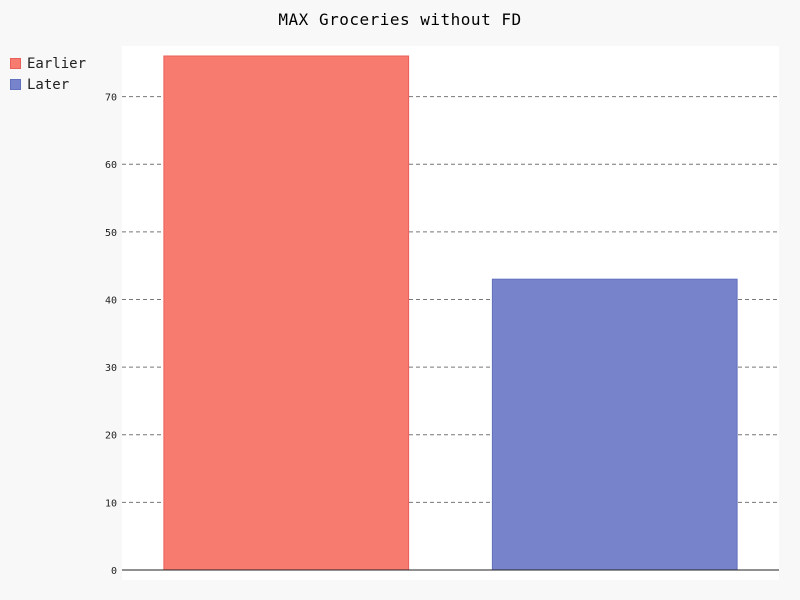  What do you see at coordinates (400, 19) in the screenshot?
I see `chart-title: MAX Groceries without FD` at bounding box center [400, 19].